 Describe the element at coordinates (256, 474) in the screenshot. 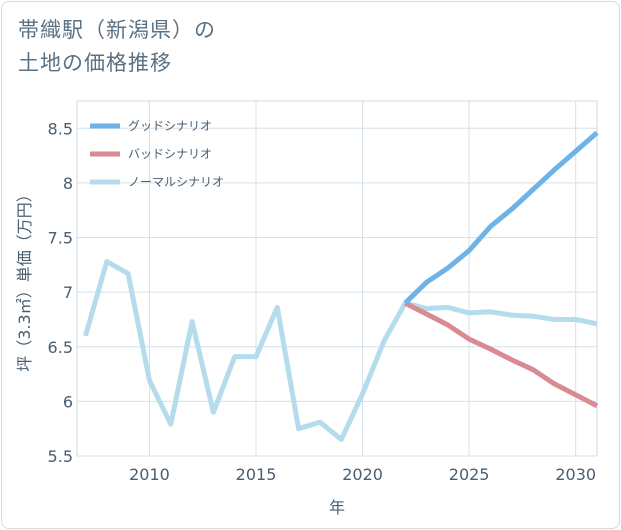

I see `x-tick-label: 2015` at that location.